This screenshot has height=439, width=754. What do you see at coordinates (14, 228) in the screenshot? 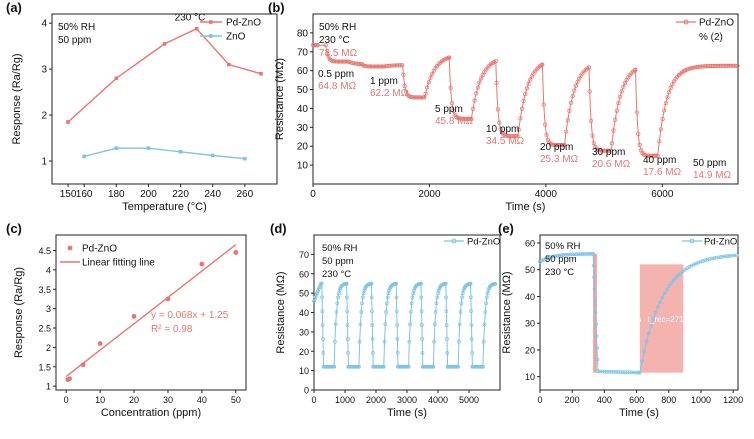
I see `panel-label: (c)` at bounding box center [14, 228].